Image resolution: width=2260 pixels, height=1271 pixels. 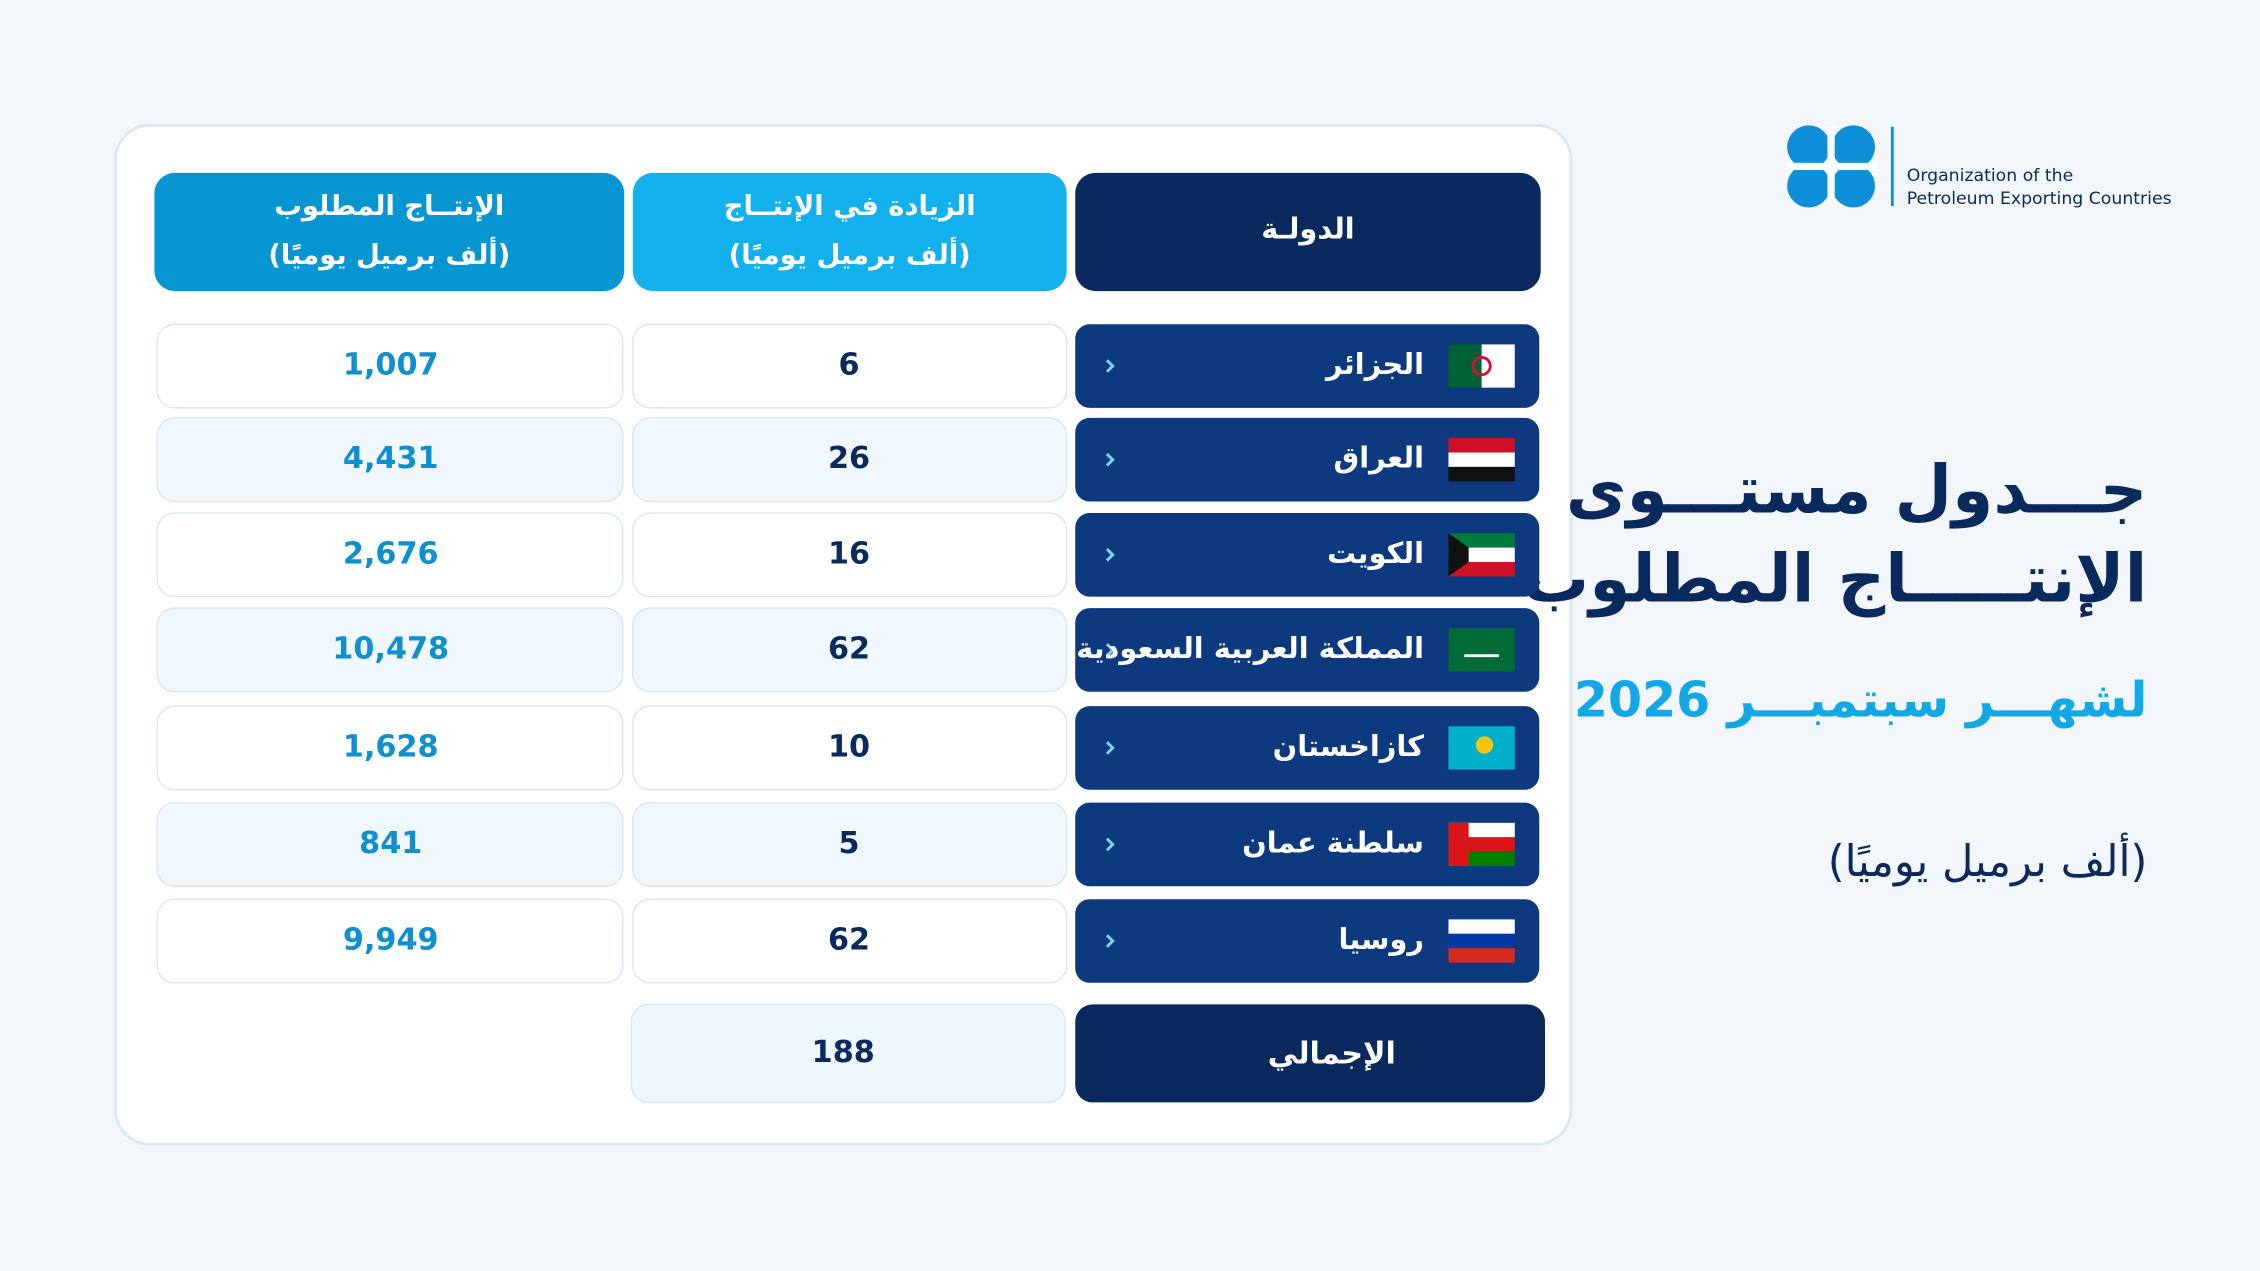 I want to click on increase-value: 26, so click(x=849, y=458).